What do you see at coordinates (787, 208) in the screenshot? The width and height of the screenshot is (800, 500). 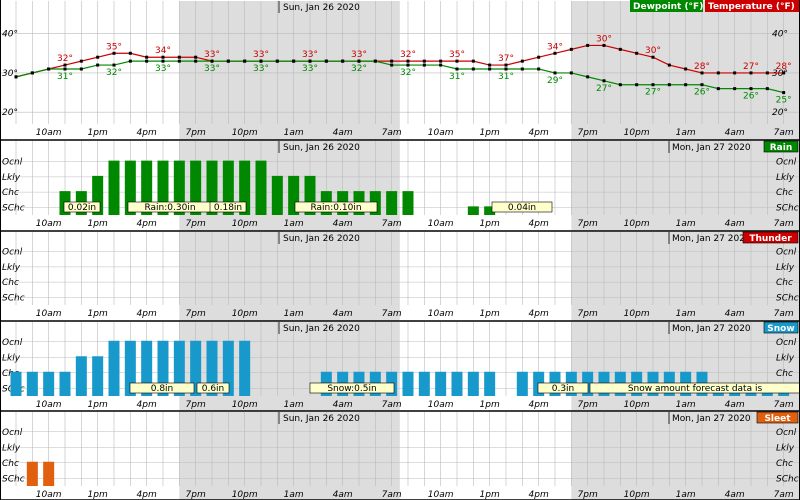 I see `likelihood-label: SChc` at bounding box center [787, 208].